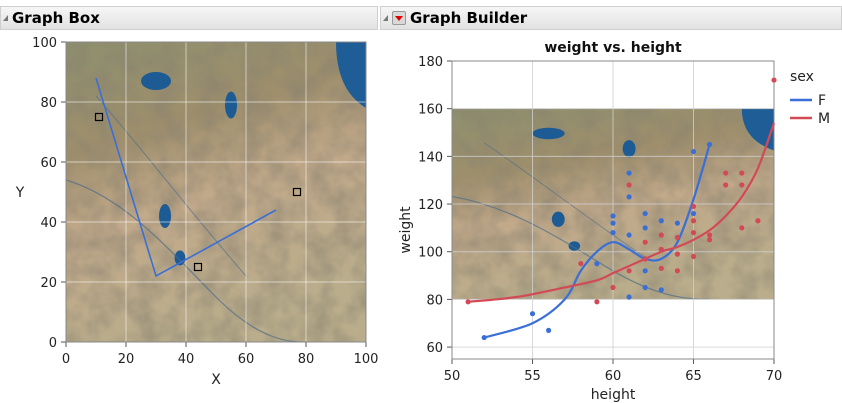 The width and height of the screenshot is (842, 403). What do you see at coordinates (366, 359) in the screenshot?
I see `x-tick-label: 100` at bounding box center [366, 359].